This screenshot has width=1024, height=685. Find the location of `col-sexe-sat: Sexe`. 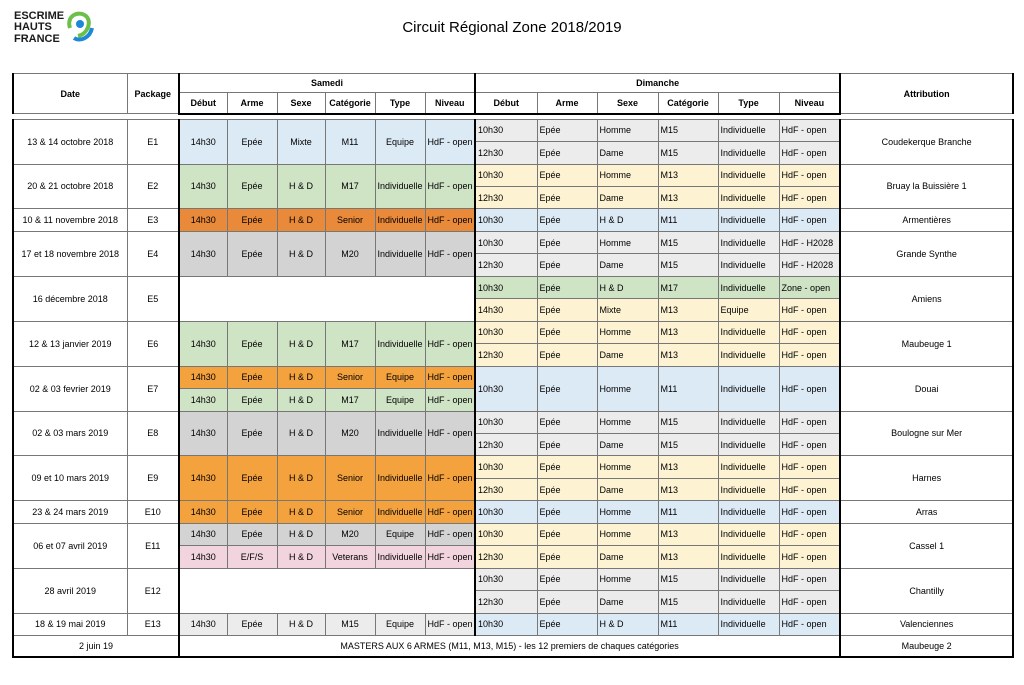

col-sexe-sat: Sexe is located at coordinates (301, 103).